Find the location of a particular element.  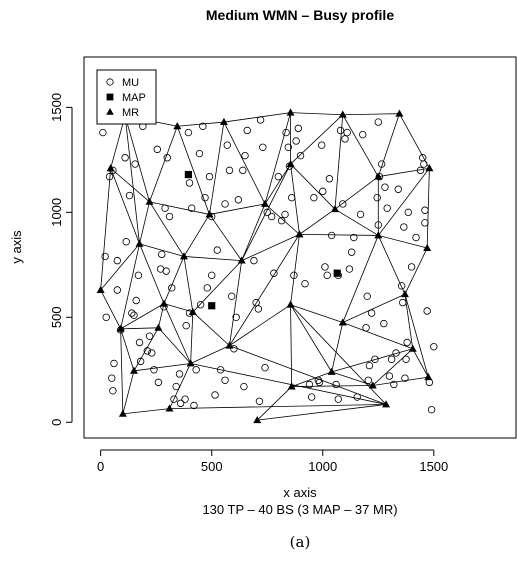

legend-label: MR is located at coordinates (130, 113).